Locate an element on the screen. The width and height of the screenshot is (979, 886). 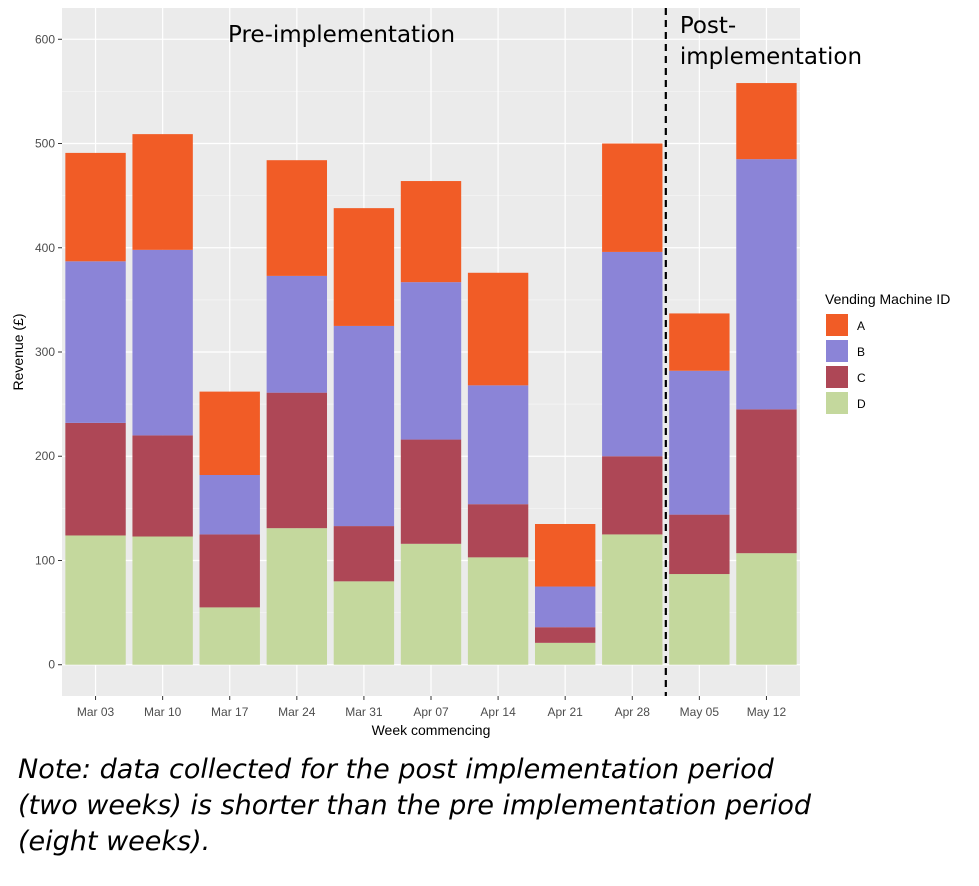
x-tick-label: May 12 is located at coordinates (767, 712).